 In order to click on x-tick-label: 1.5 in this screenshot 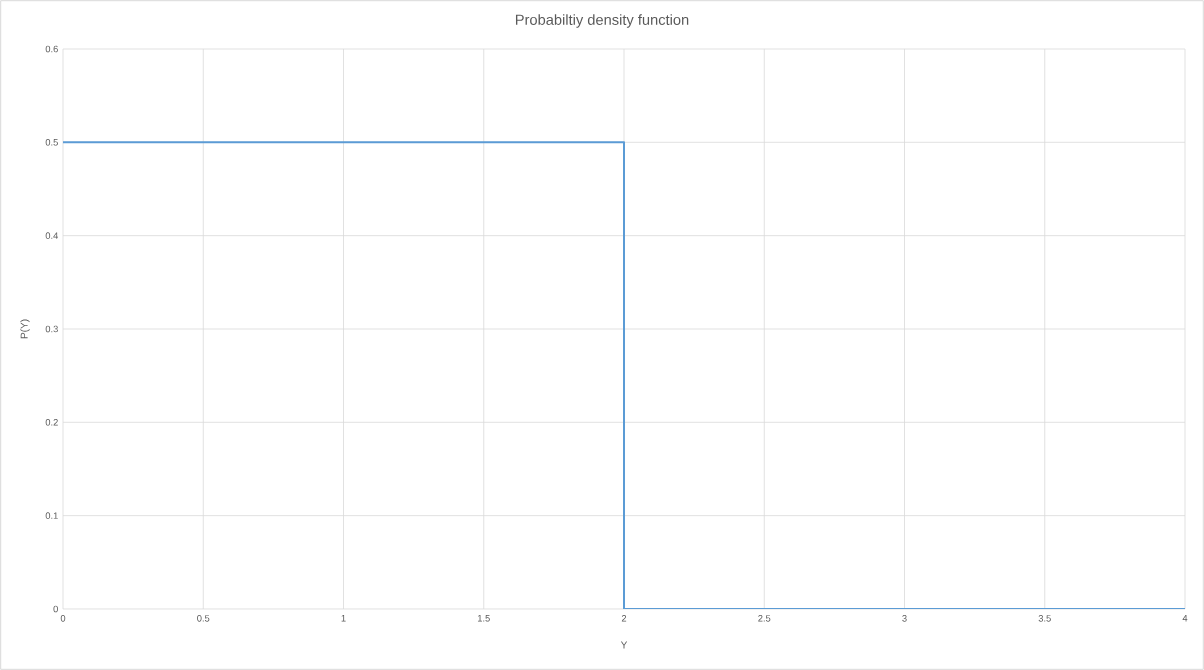, I will do `click(483, 618)`.